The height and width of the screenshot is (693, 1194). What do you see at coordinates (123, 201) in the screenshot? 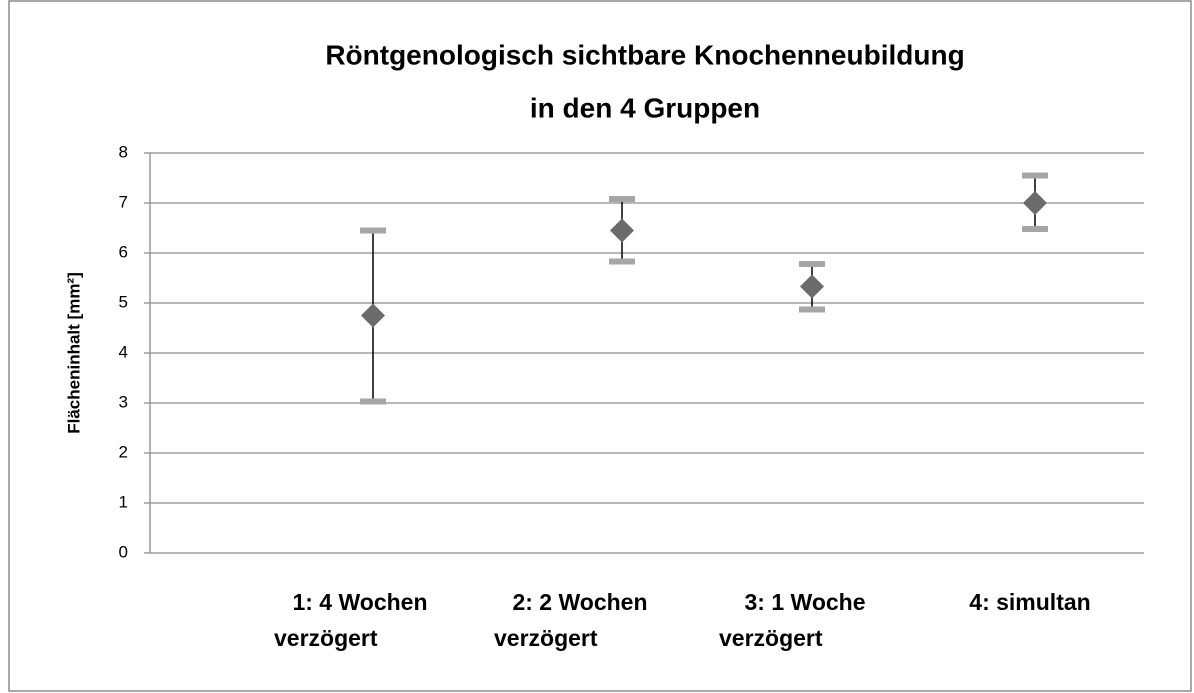
I see `y-tick-label: 7` at bounding box center [123, 201].